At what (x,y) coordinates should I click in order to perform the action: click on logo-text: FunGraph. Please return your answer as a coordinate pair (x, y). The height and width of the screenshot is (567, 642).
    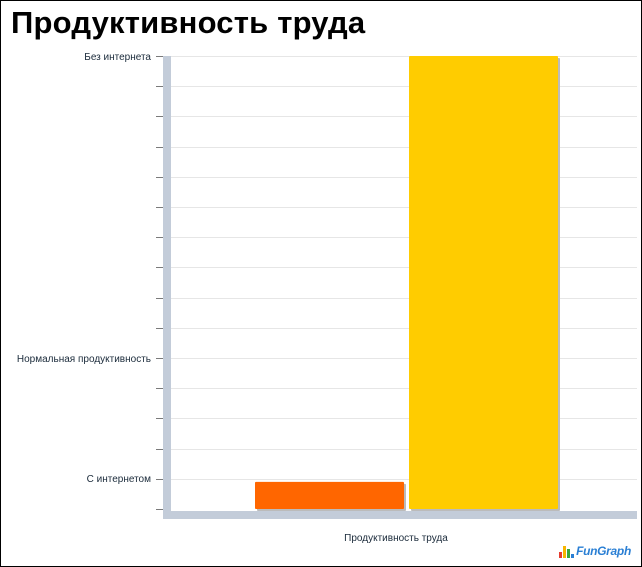
    Looking at the image, I should click on (603, 551).